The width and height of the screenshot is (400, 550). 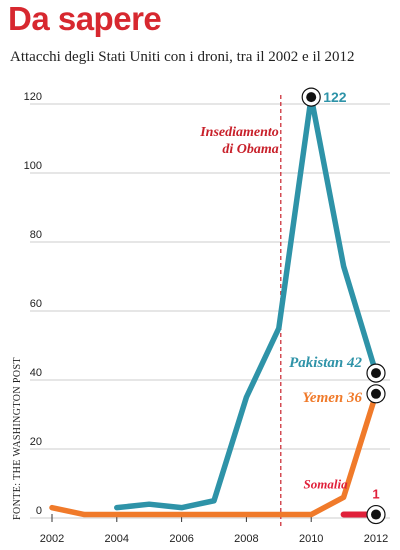 What do you see at coordinates (376, 373) in the screenshot?
I see `pakistan-end-marker-dot` at bounding box center [376, 373].